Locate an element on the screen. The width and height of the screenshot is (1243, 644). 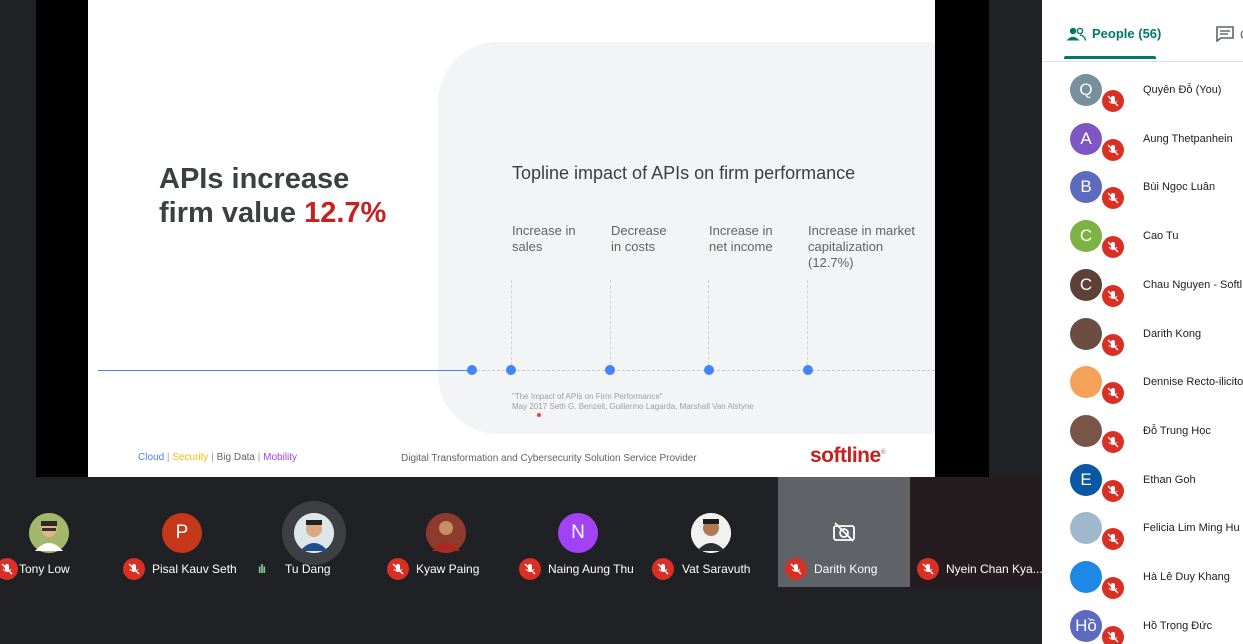
metric-sales: Increase in sales is located at coordinates (572, 239).